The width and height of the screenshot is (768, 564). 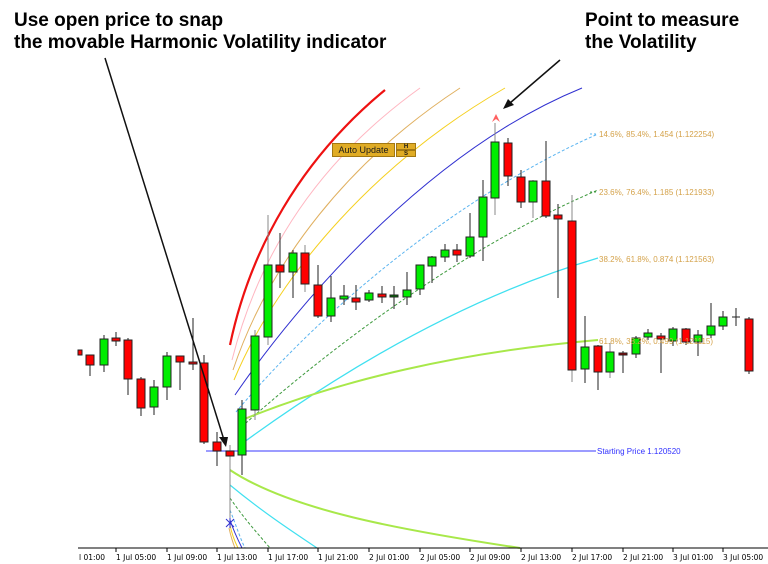 What do you see at coordinates (136, 557) in the screenshot?
I see `x-tick: 1 Jul 05:00` at bounding box center [136, 557].